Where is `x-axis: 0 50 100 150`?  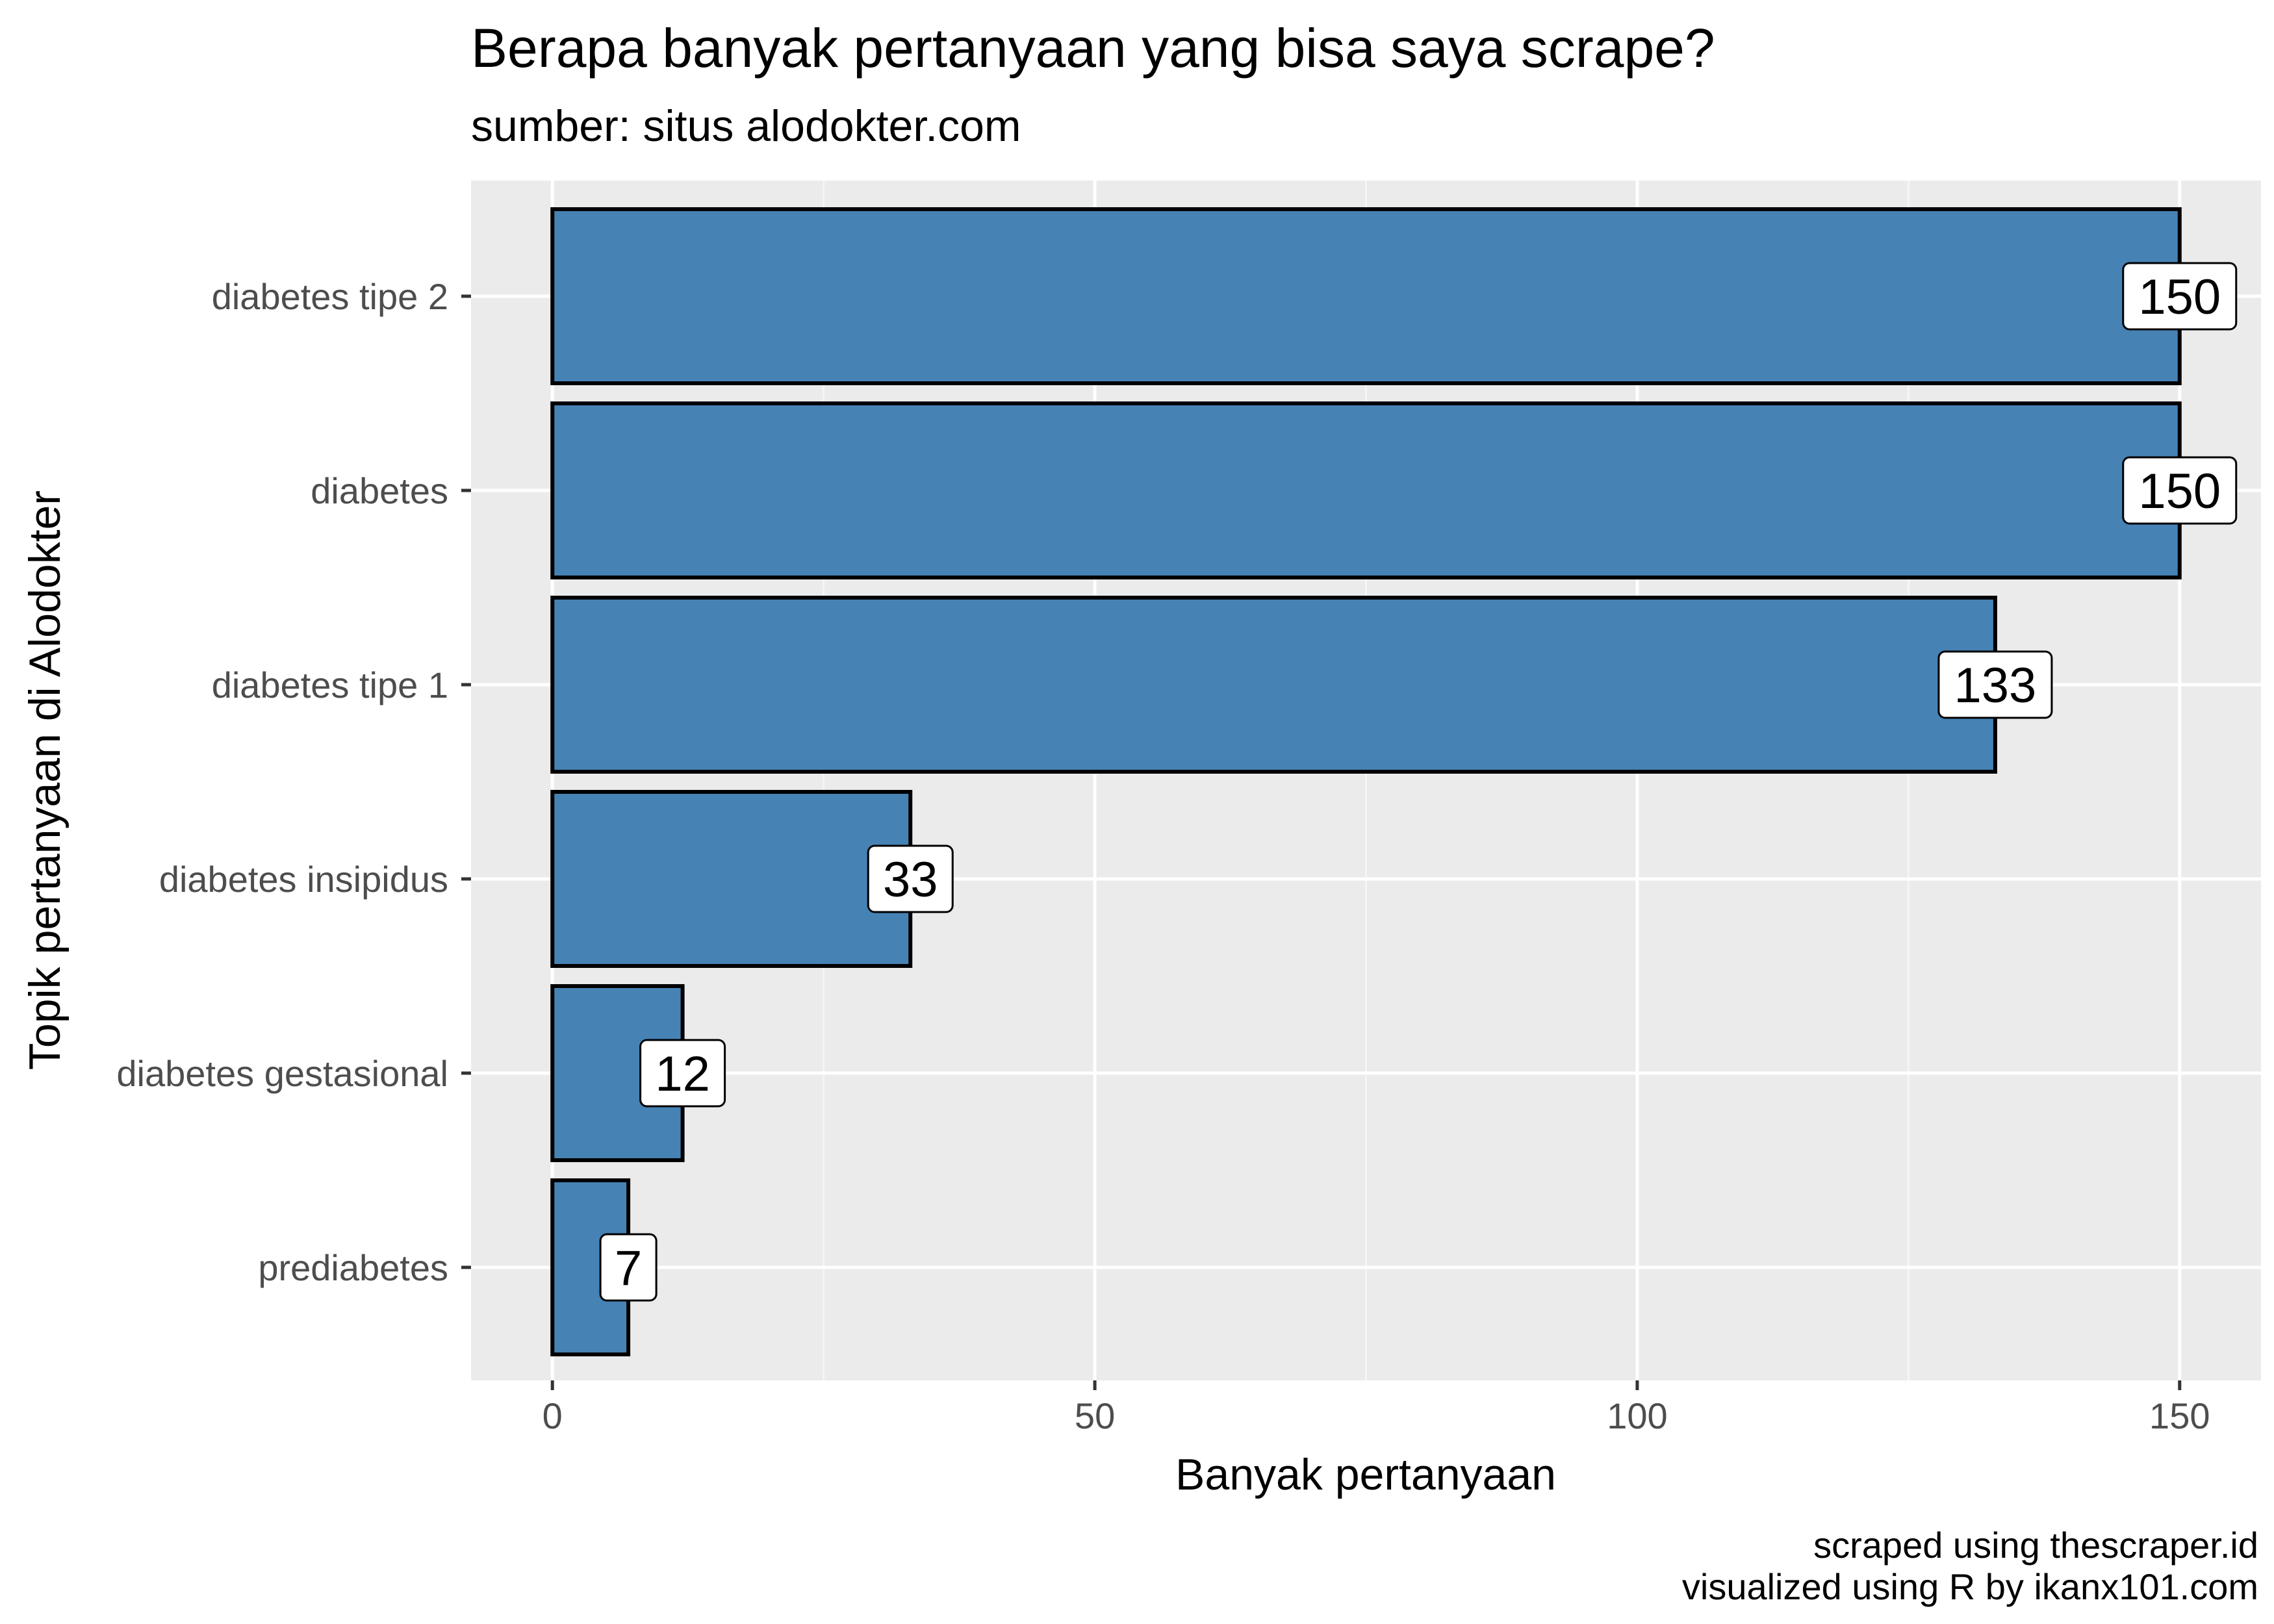
x-axis: 0 50 100 150 is located at coordinates (1376, 1408).